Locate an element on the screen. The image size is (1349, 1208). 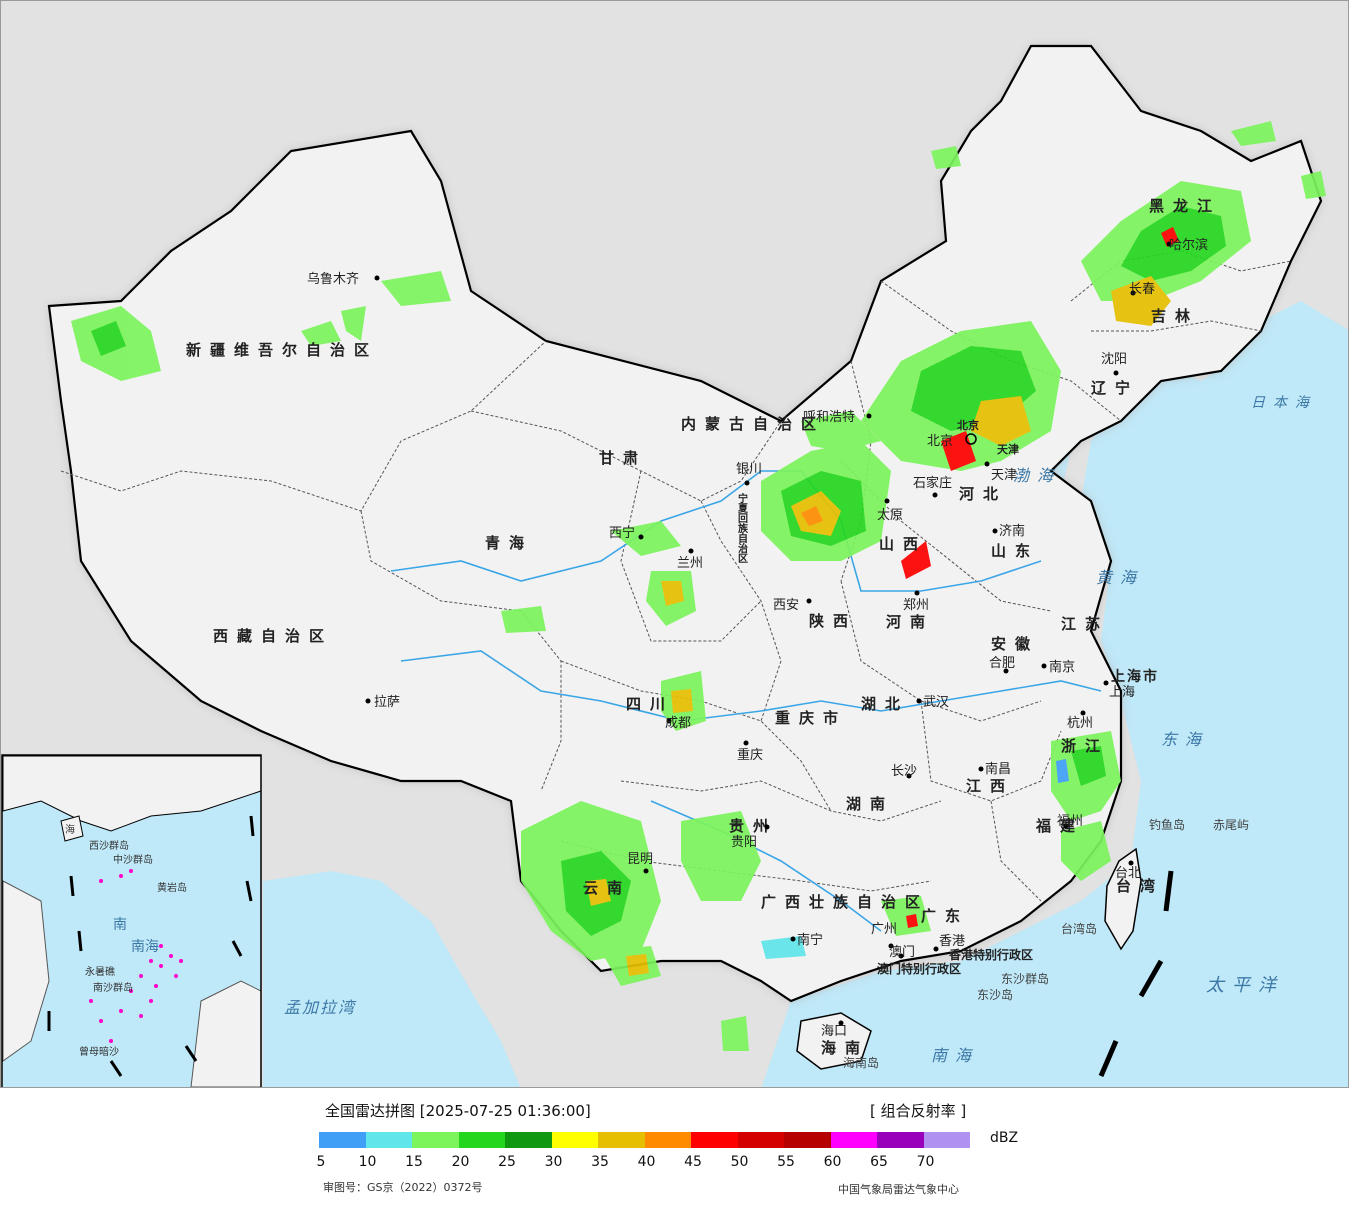
legend-unit: dBZ is located at coordinates (1004, 1138).